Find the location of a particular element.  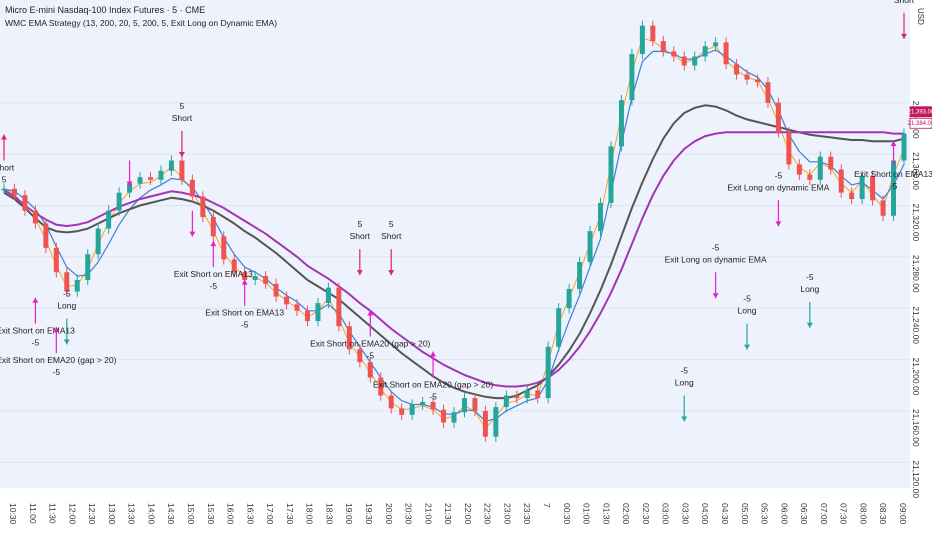

time-tick-label: 16:30 is located at coordinates (250, 514).